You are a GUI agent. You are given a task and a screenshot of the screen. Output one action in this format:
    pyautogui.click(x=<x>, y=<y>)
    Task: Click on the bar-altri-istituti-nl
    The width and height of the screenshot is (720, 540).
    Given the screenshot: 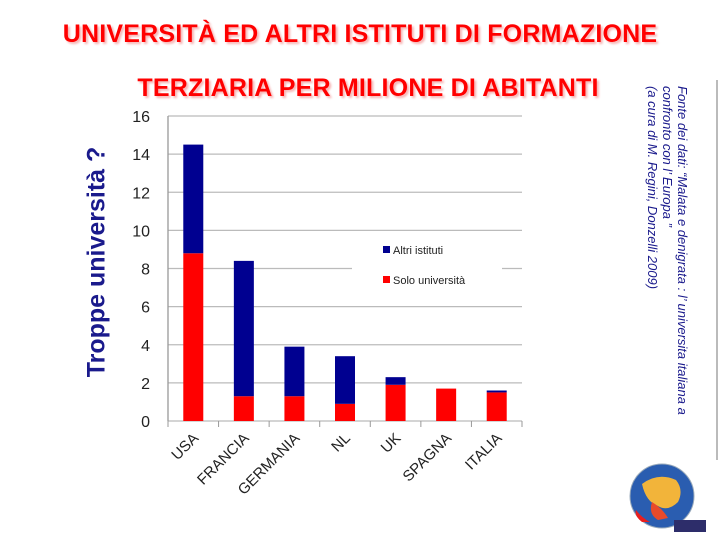 What is the action you would take?
    pyautogui.click(x=345, y=380)
    